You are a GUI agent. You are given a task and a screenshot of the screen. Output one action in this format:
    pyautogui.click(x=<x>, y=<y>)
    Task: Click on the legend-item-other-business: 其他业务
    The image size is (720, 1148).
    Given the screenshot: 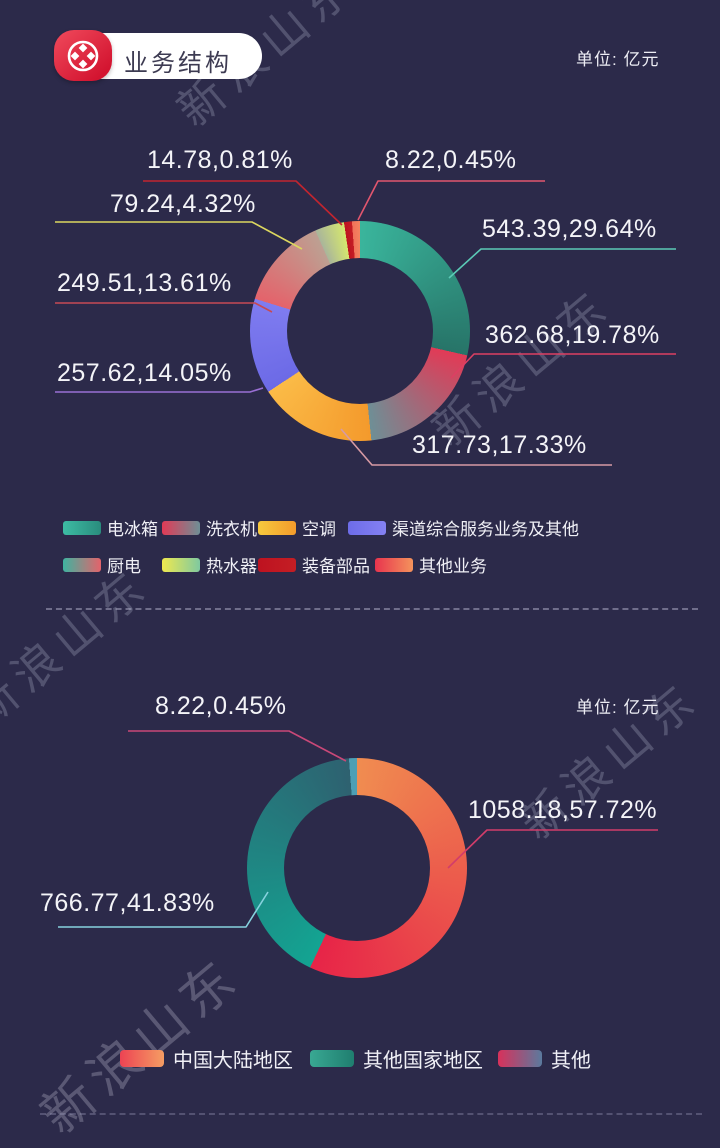 What is the action you would take?
    pyautogui.click(x=431, y=564)
    